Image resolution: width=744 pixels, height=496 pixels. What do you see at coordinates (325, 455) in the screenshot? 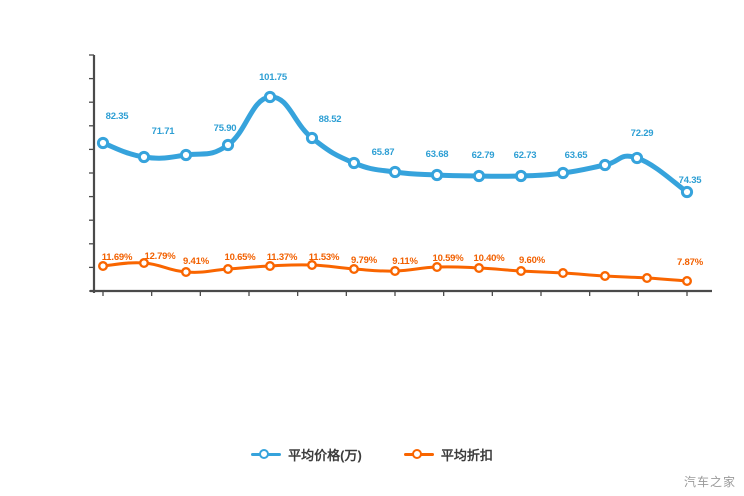
I see `legend-label-price: 平均价格(万)` at bounding box center [325, 455].